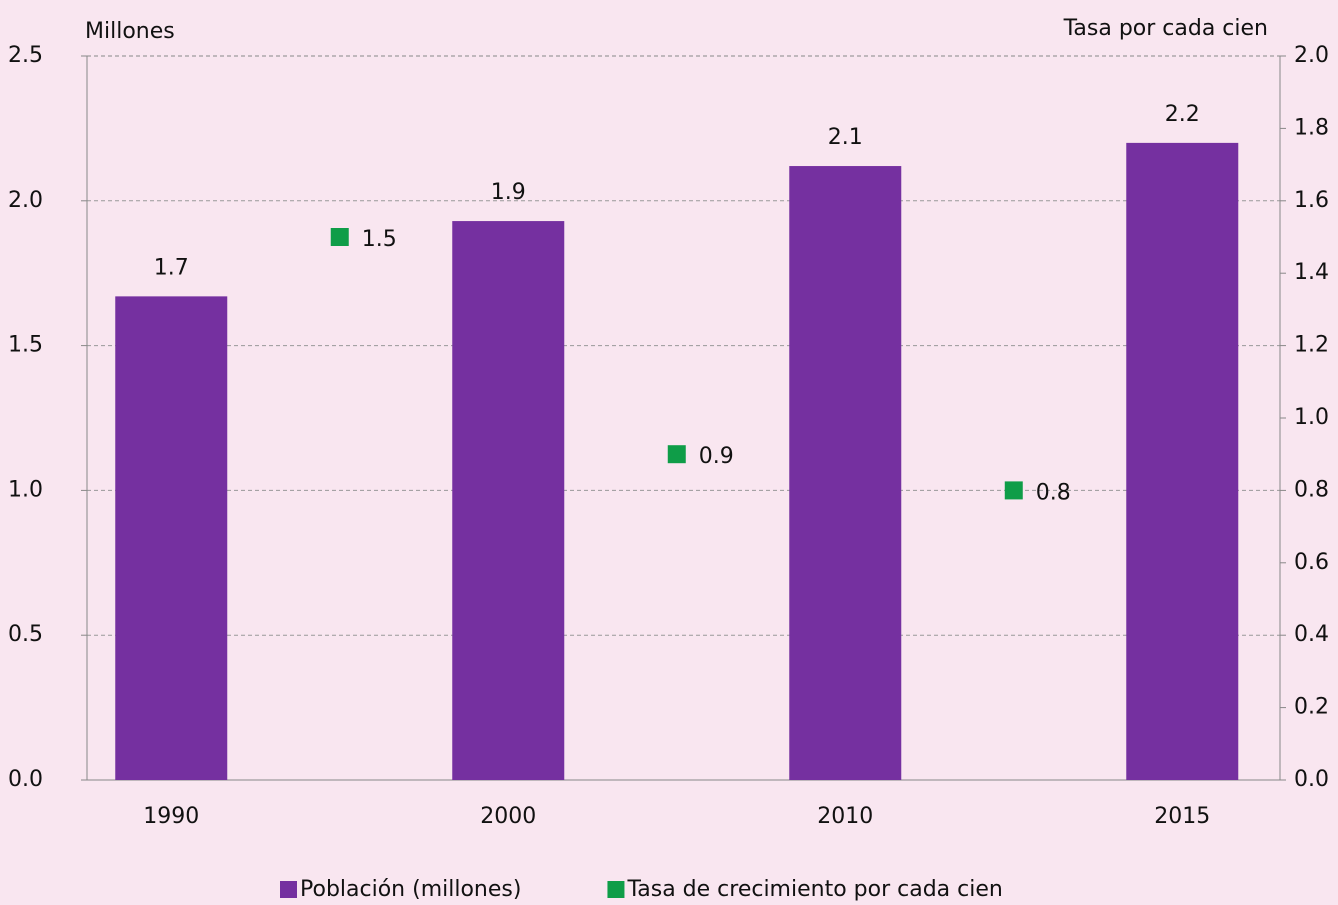 This screenshot has width=1338, height=905. What do you see at coordinates (410, 889) in the screenshot?
I see `legend-label: Población (millones)` at bounding box center [410, 889].